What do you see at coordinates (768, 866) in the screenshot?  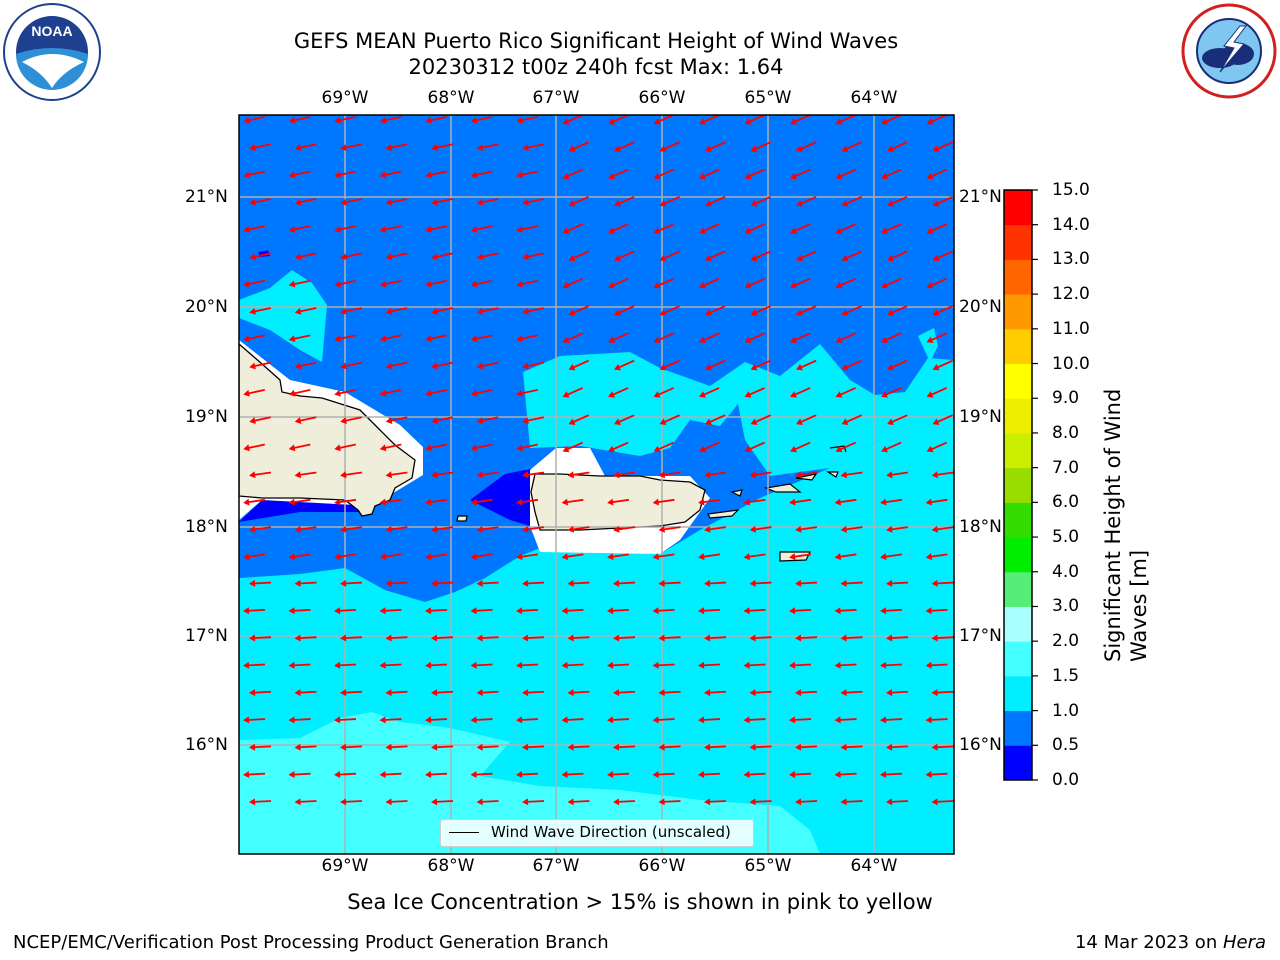 I see `lon-label-bottom: 65°W` at bounding box center [768, 866].